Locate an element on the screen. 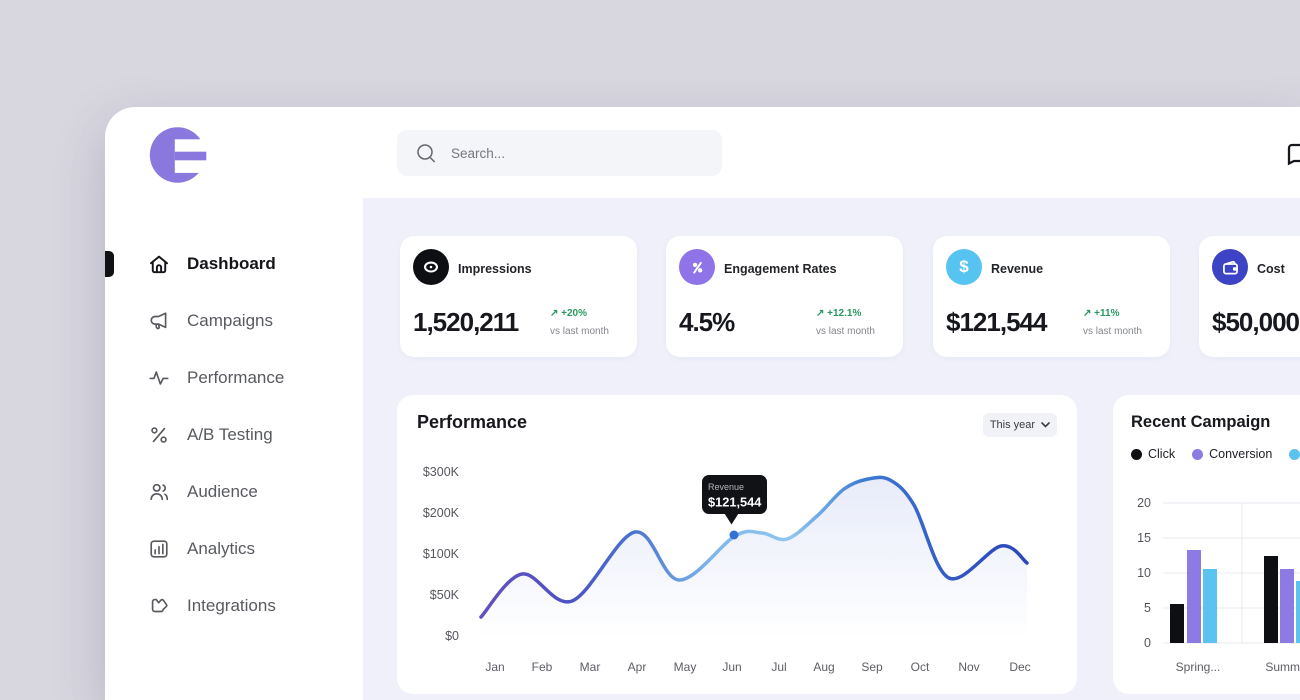 The image size is (1300, 700). svg-text: Oct is located at coordinates (920, 667).